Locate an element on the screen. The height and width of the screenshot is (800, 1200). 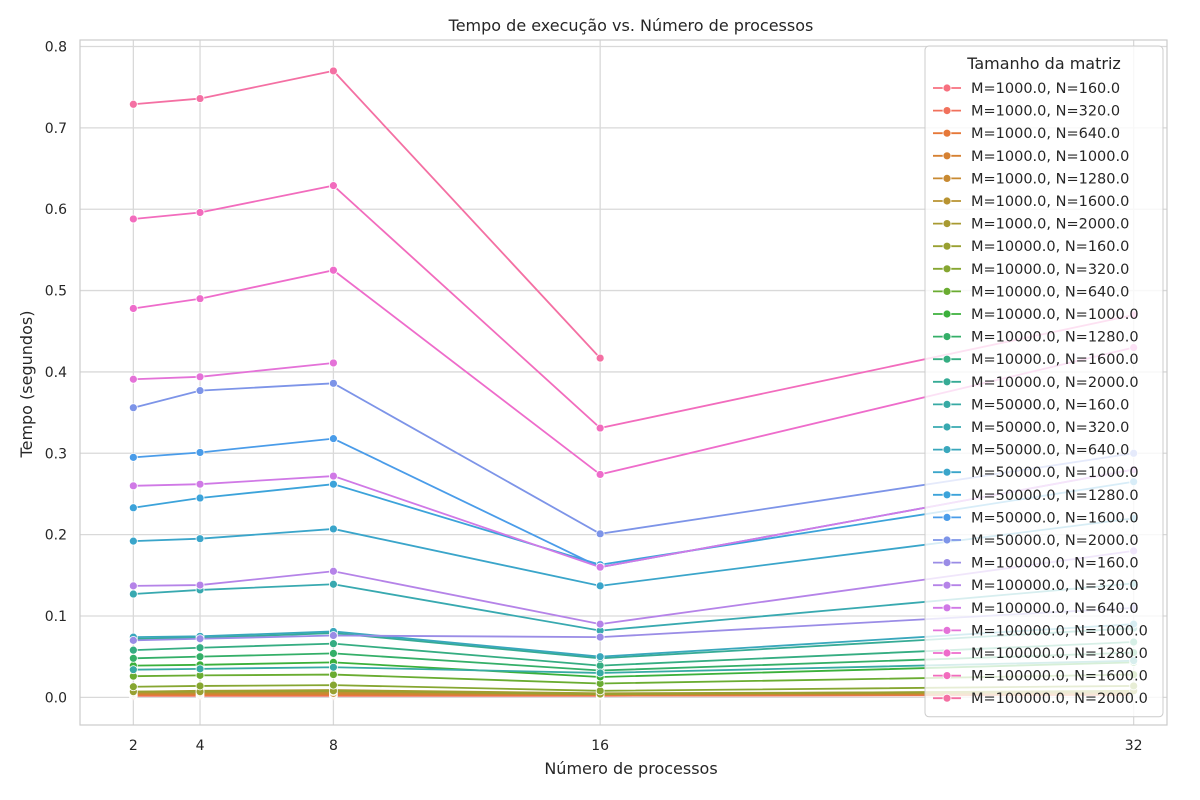
legend-item: M=1000.0, N=320.0 is located at coordinates (1026, 112).